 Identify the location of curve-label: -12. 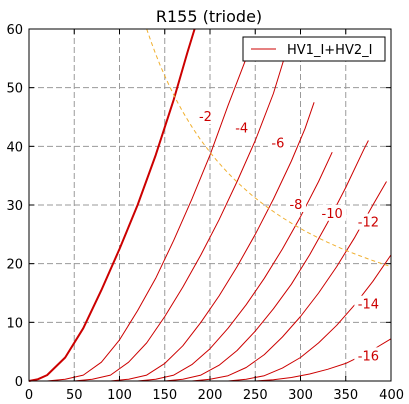
(368, 223).